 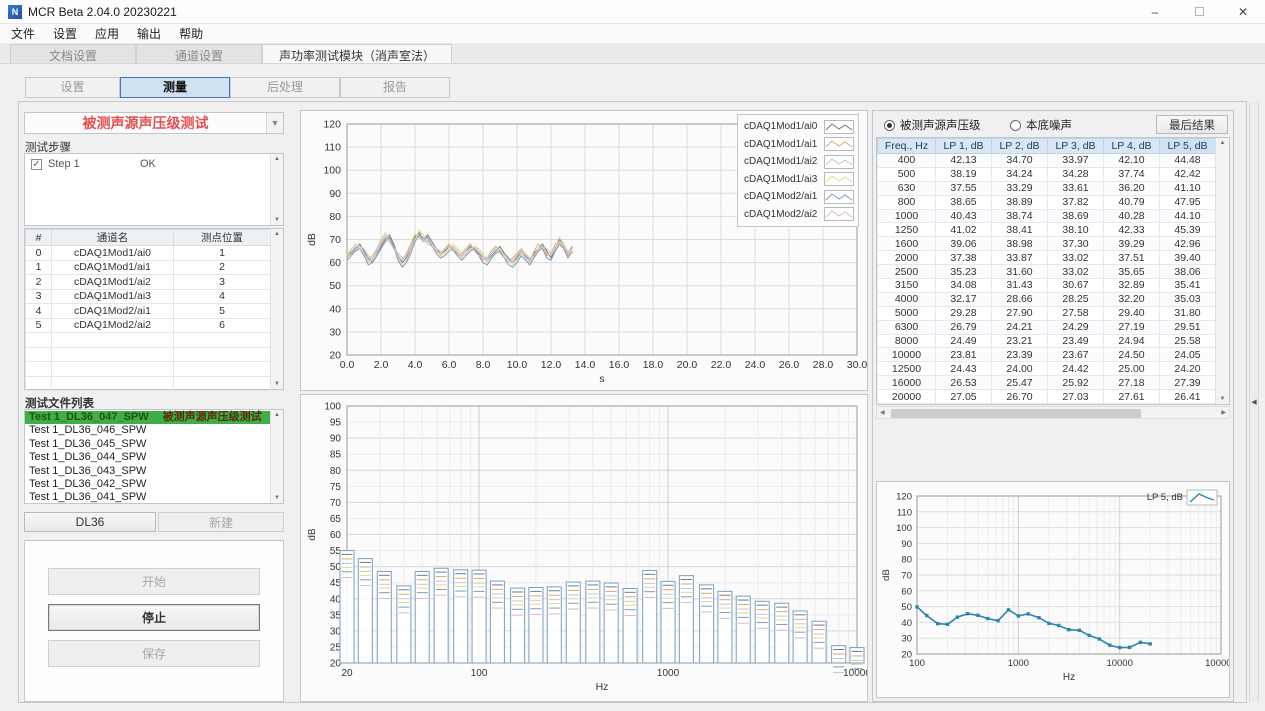 I want to click on table-row: 1600 39.06 38.98 37.30 39.29 42.96, so click(x=1046, y=244).